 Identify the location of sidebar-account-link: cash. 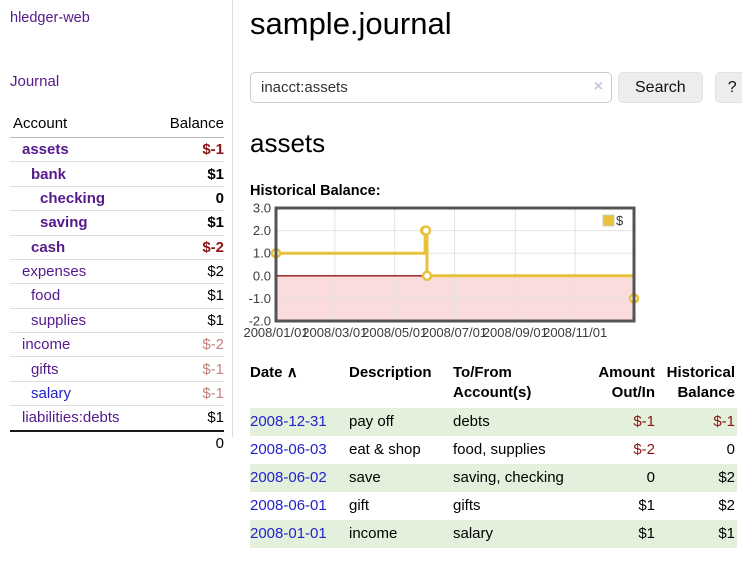
(48, 247).